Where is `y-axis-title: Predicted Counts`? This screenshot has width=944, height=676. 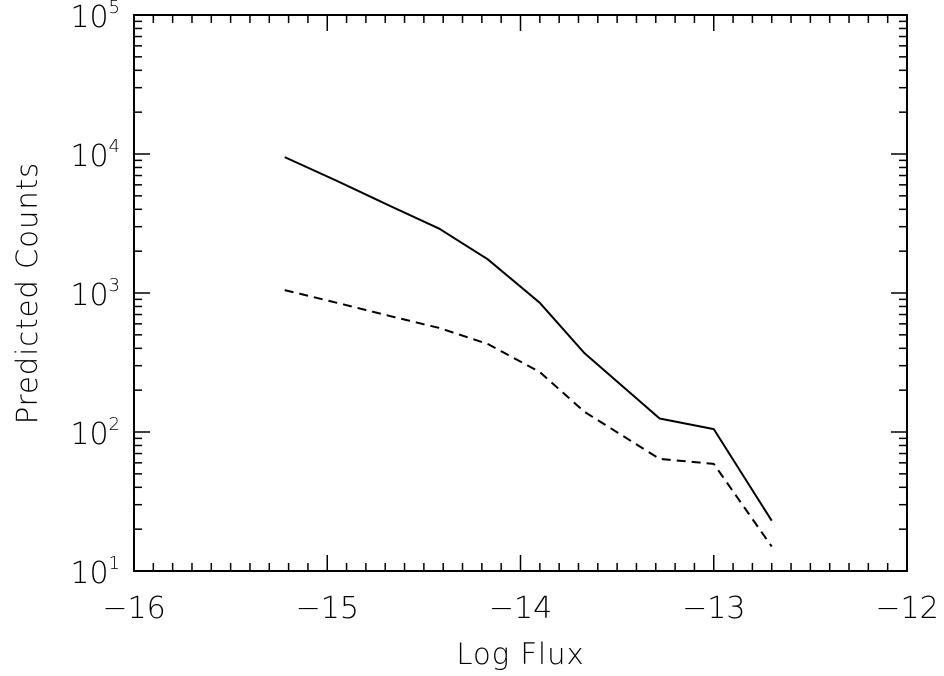 y-axis-title: Predicted Counts is located at coordinates (27, 293).